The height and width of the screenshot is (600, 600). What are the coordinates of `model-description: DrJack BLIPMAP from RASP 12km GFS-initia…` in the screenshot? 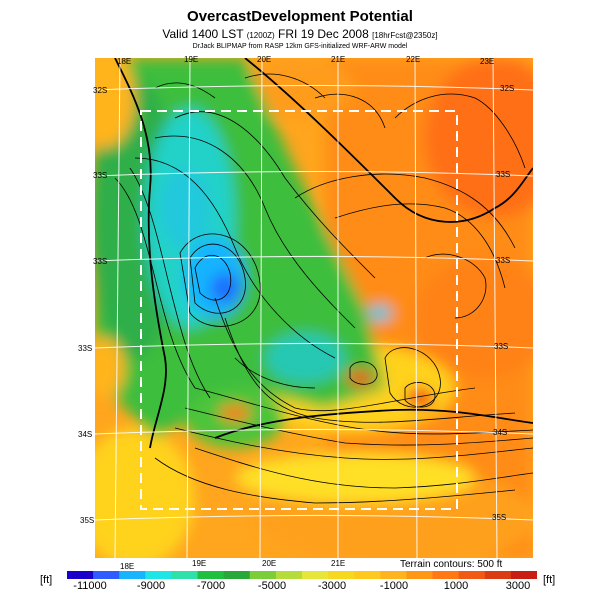 It's located at (300, 46).